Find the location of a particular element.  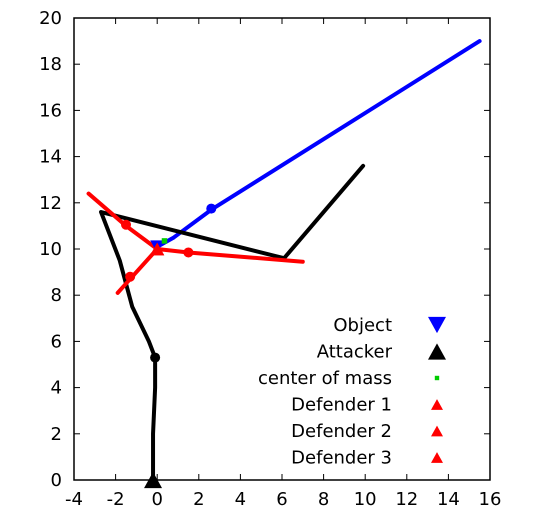

legend-label-center-of-mass: center of mass is located at coordinates (325, 378).